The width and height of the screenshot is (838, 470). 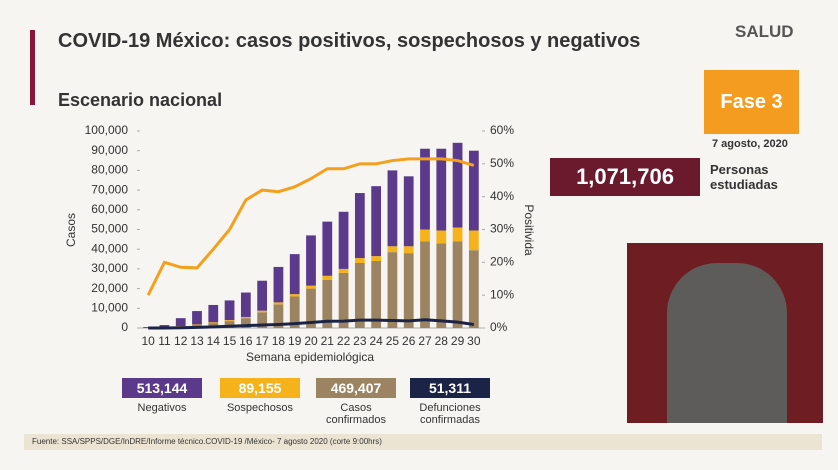 What do you see at coordinates (450, 388) in the screenshot?
I see `legend-total: 51,311` at bounding box center [450, 388].